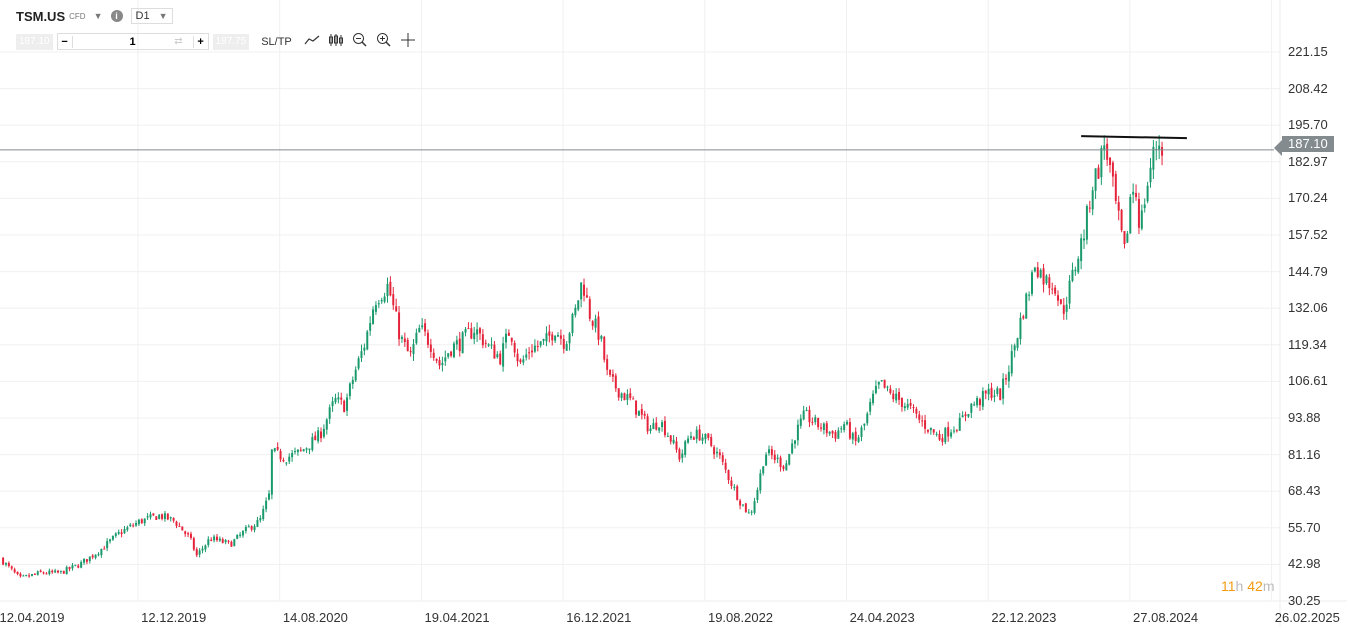 This screenshot has width=1347, height=627. What do you see at coordinates (276, 41) in the screenshot?
I see `sltp-button: SL/TP` at bounding box center [276, 41].